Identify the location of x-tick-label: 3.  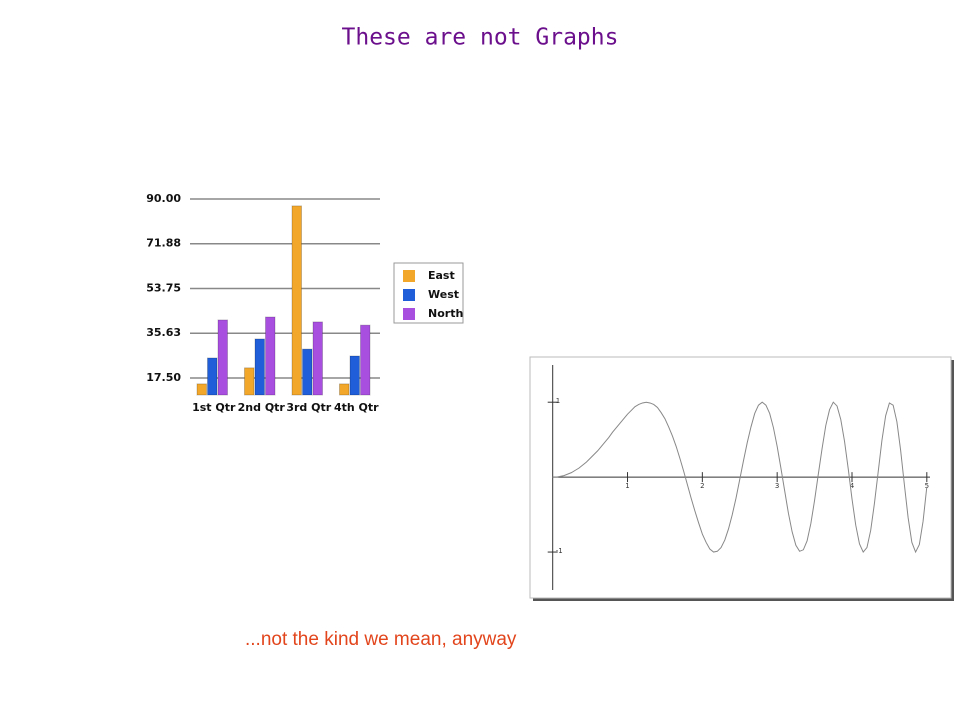
(777, 486).